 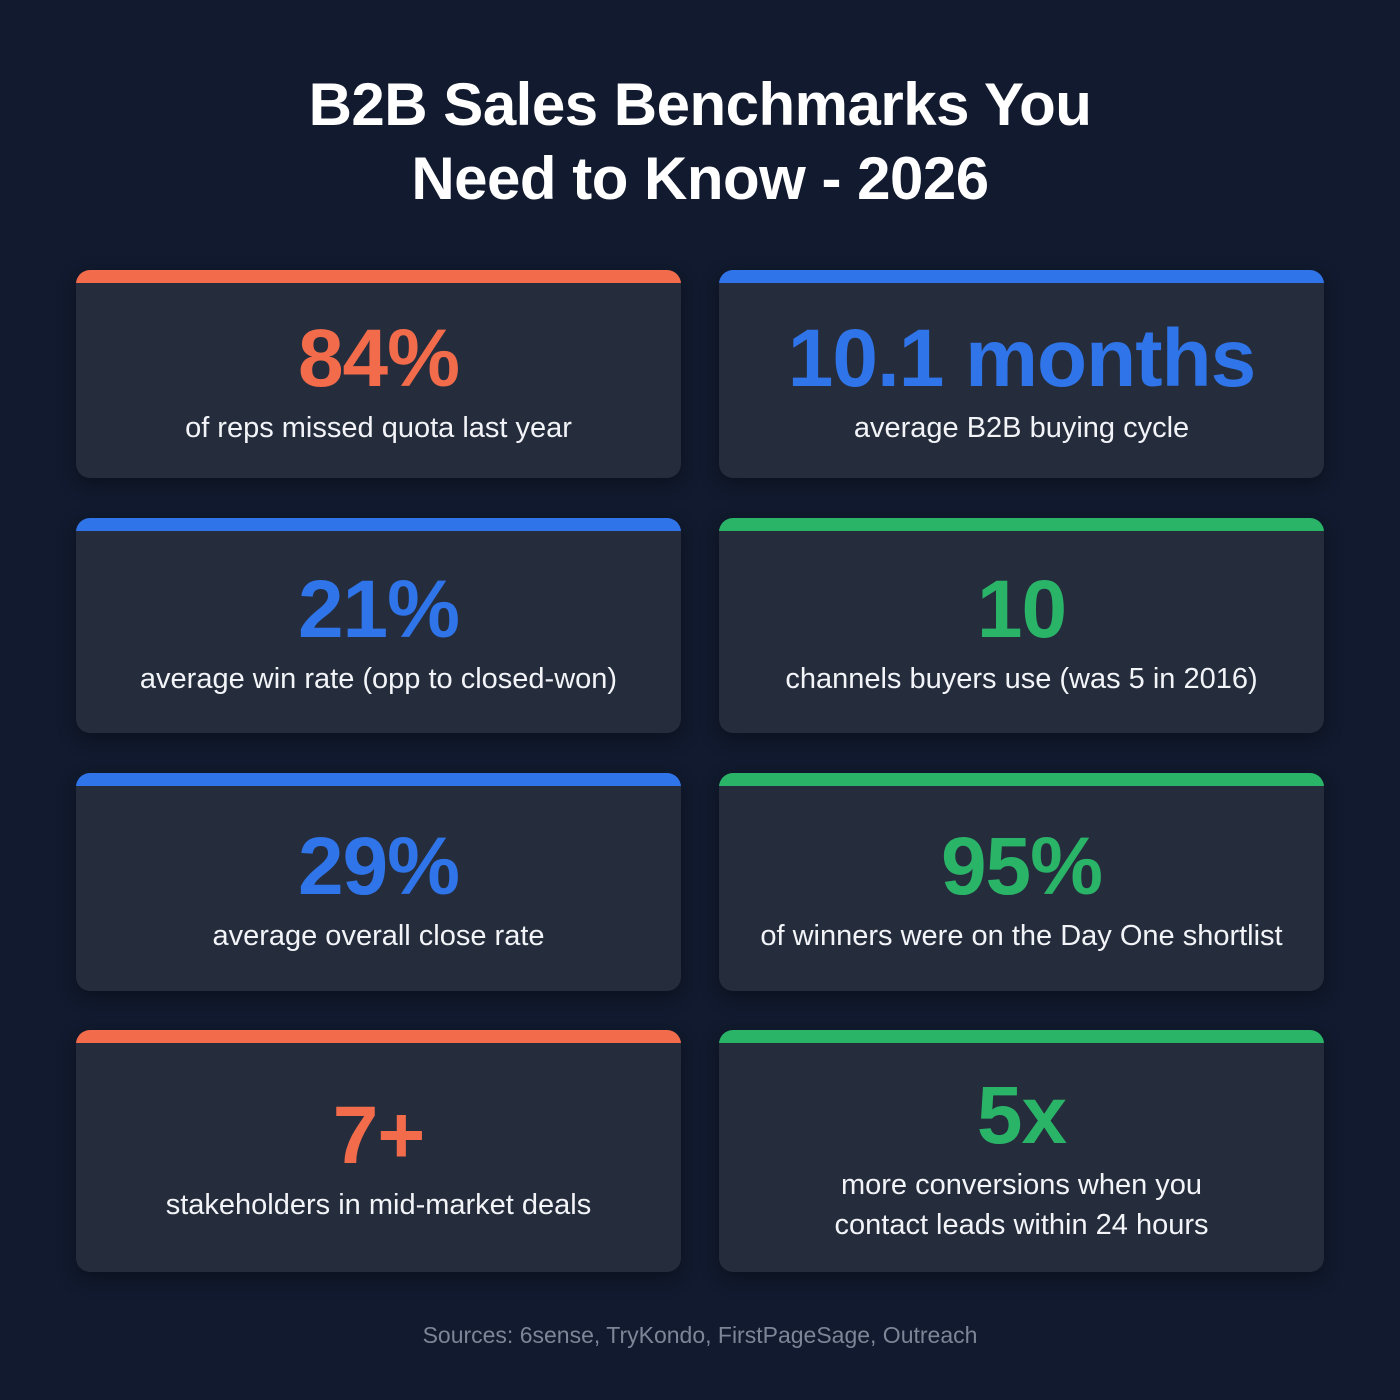 What do you see at coordinates (378, 358) in the screenshot?
I see `stat-value: 84%` at bounding box center [378, 358].